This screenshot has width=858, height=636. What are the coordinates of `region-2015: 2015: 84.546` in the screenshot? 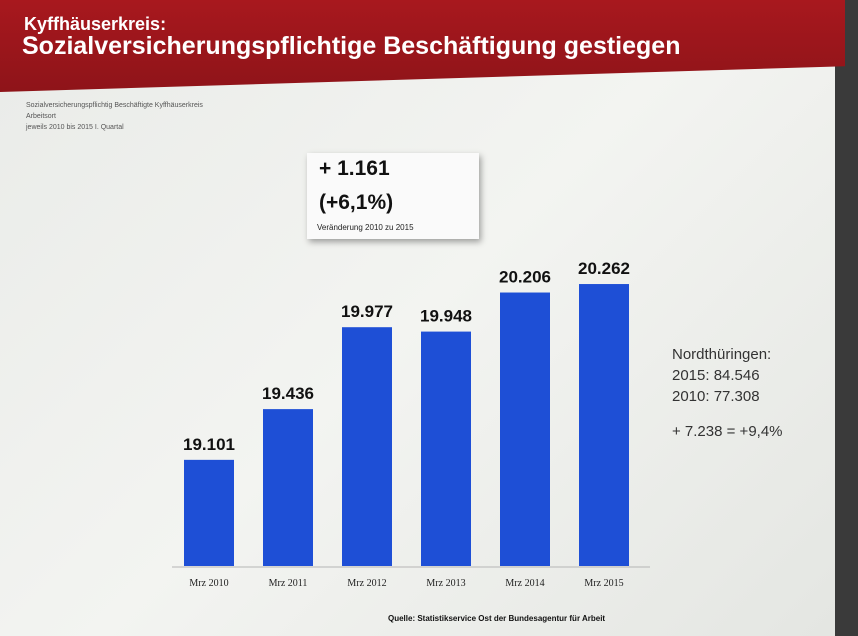 It's located at (716, 375).